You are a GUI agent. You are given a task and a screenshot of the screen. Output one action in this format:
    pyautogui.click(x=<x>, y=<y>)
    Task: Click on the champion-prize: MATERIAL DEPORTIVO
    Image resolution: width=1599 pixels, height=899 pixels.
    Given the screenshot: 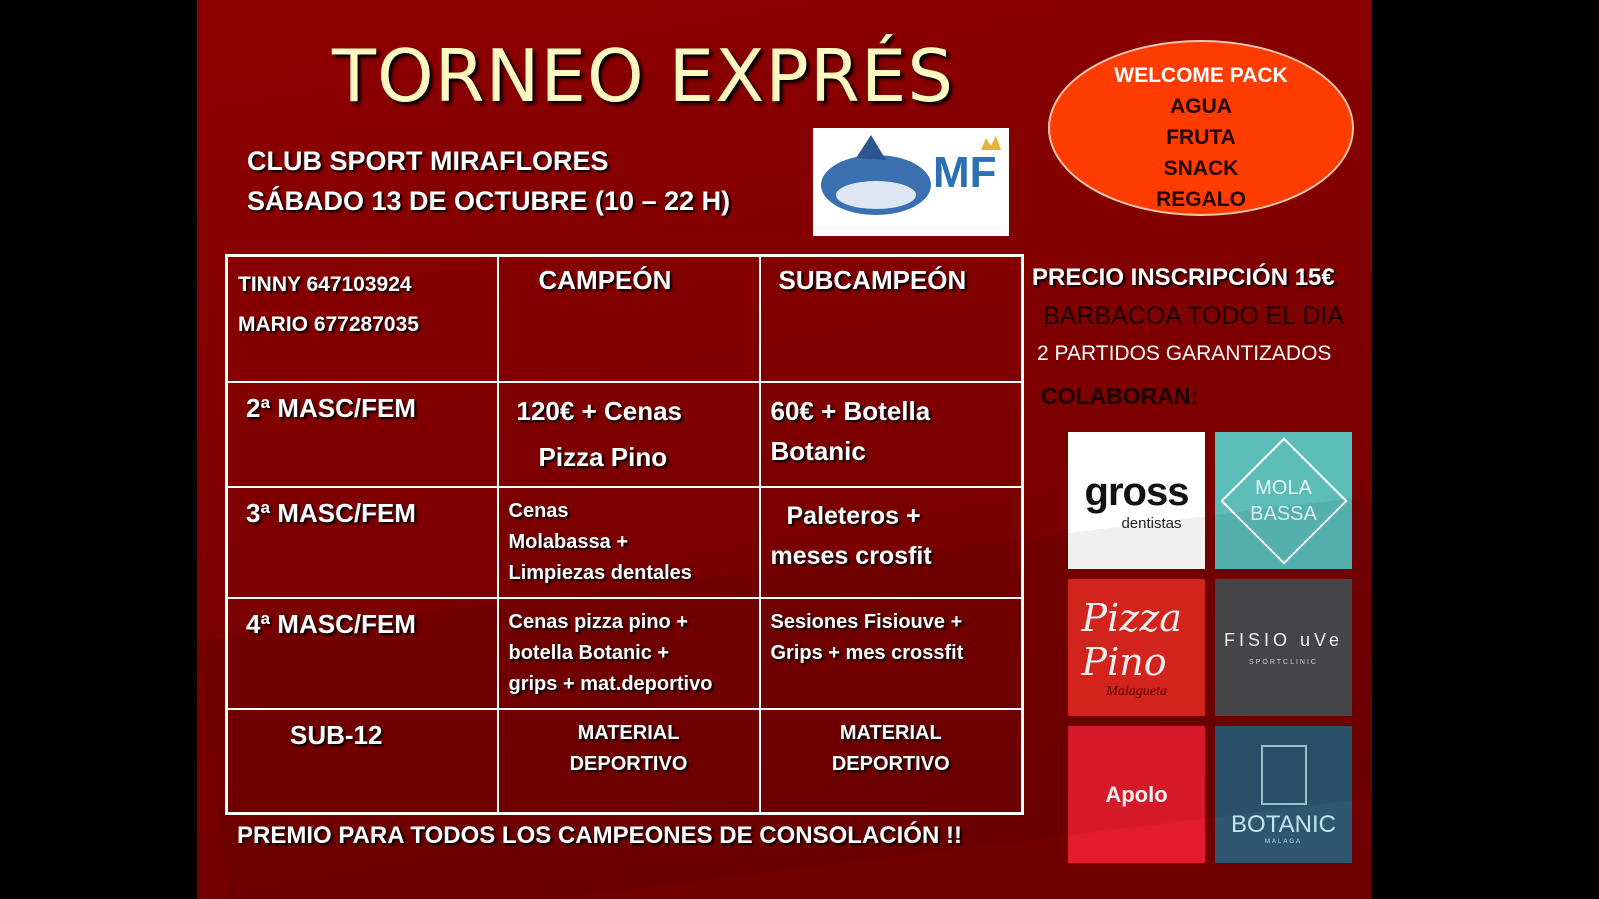 What is the action you would take?
    pyautogui.click(x=628, y=761)
    